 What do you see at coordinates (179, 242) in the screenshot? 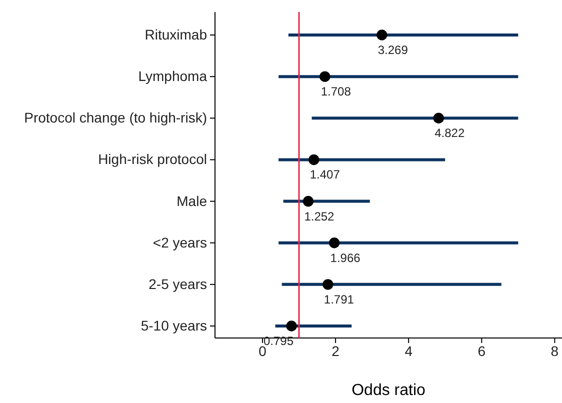
I see `y-tick-label: <2 years` at bounding box center [179, 242].